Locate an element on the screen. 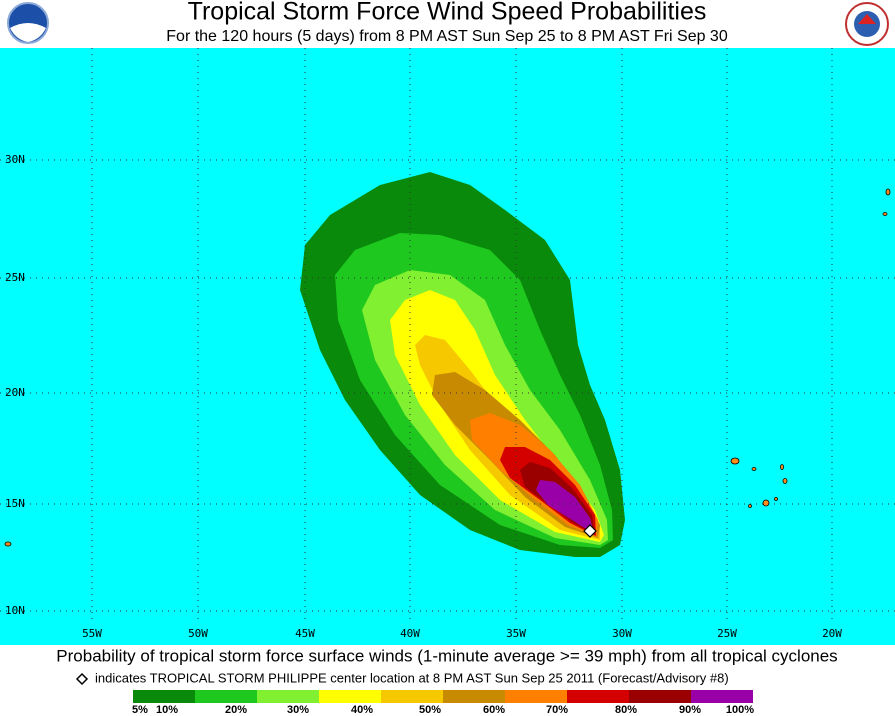  legend-label: 100% is located at coordinates (740, 710).